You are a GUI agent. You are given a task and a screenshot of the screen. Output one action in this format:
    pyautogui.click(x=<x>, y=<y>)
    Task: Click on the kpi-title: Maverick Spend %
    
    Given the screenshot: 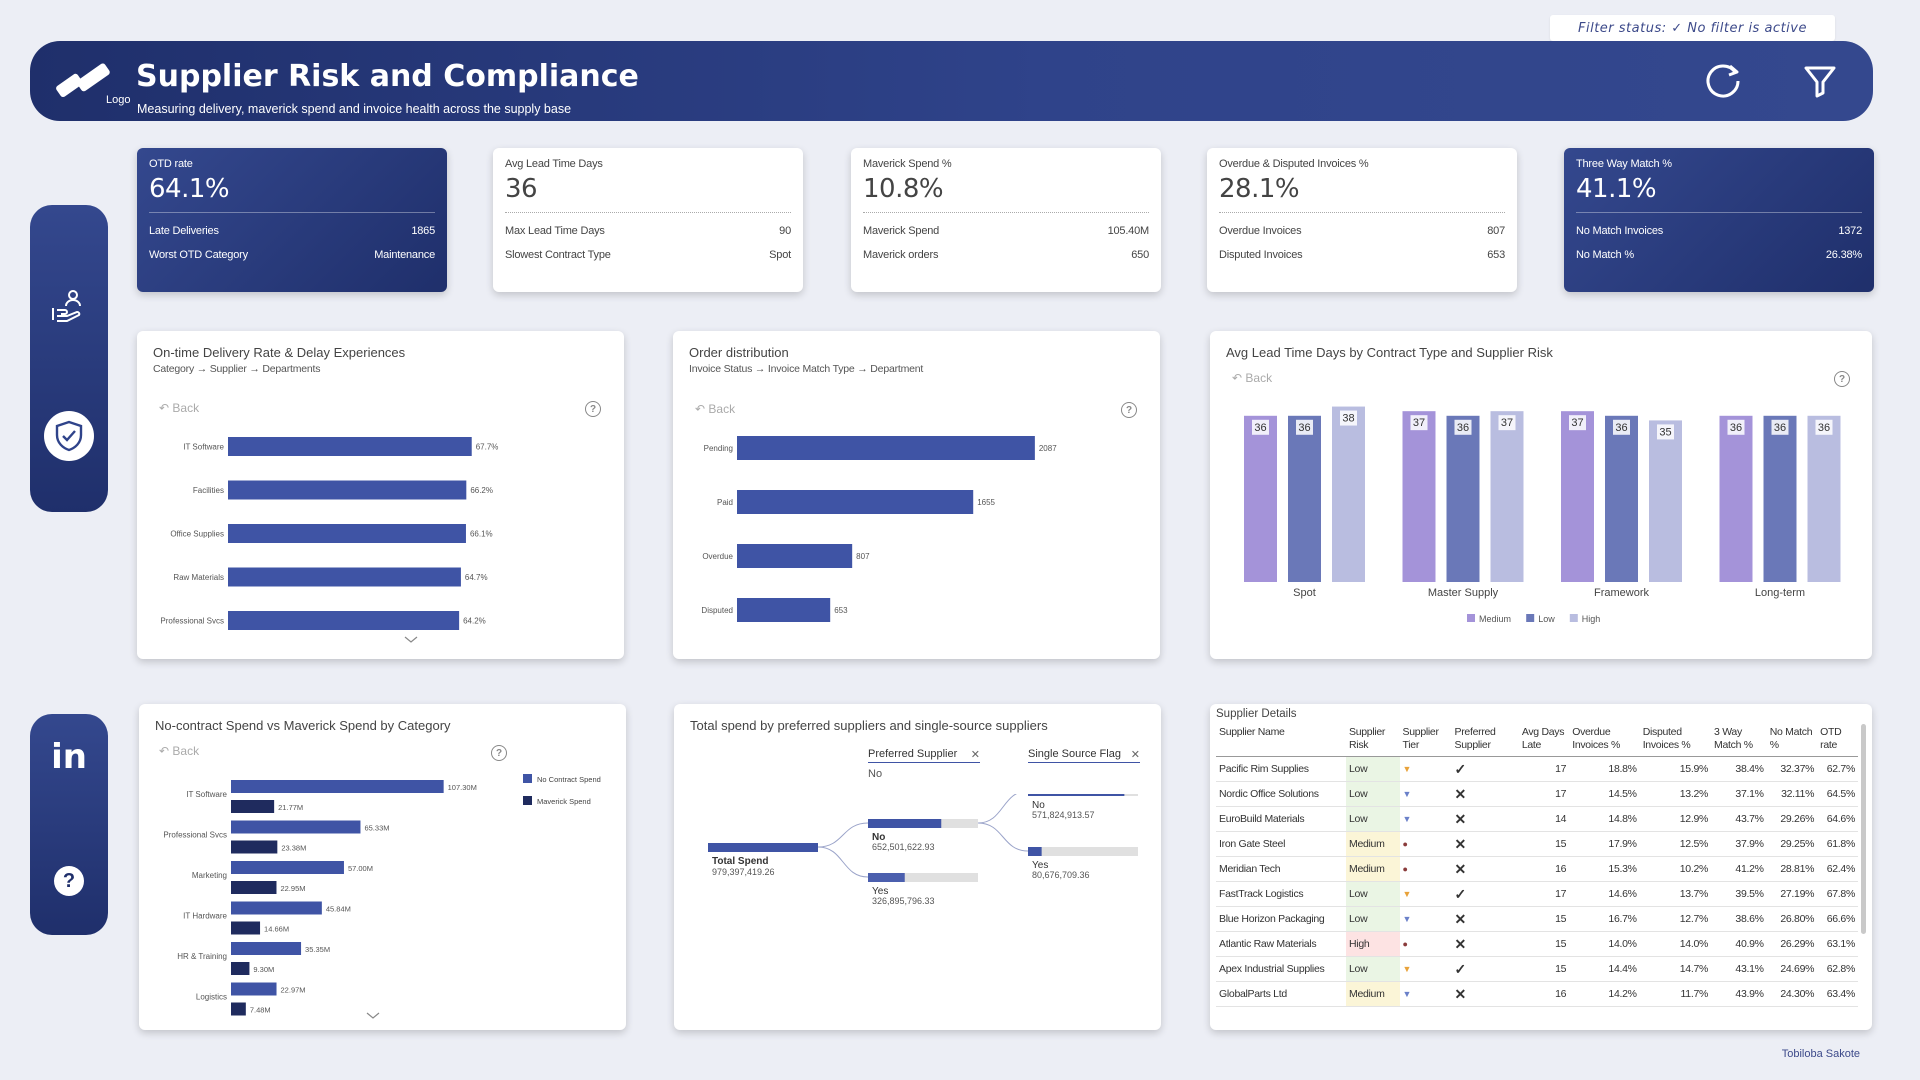 What is the action you would take?
    pyautogui.click(x=907, y=164)
    